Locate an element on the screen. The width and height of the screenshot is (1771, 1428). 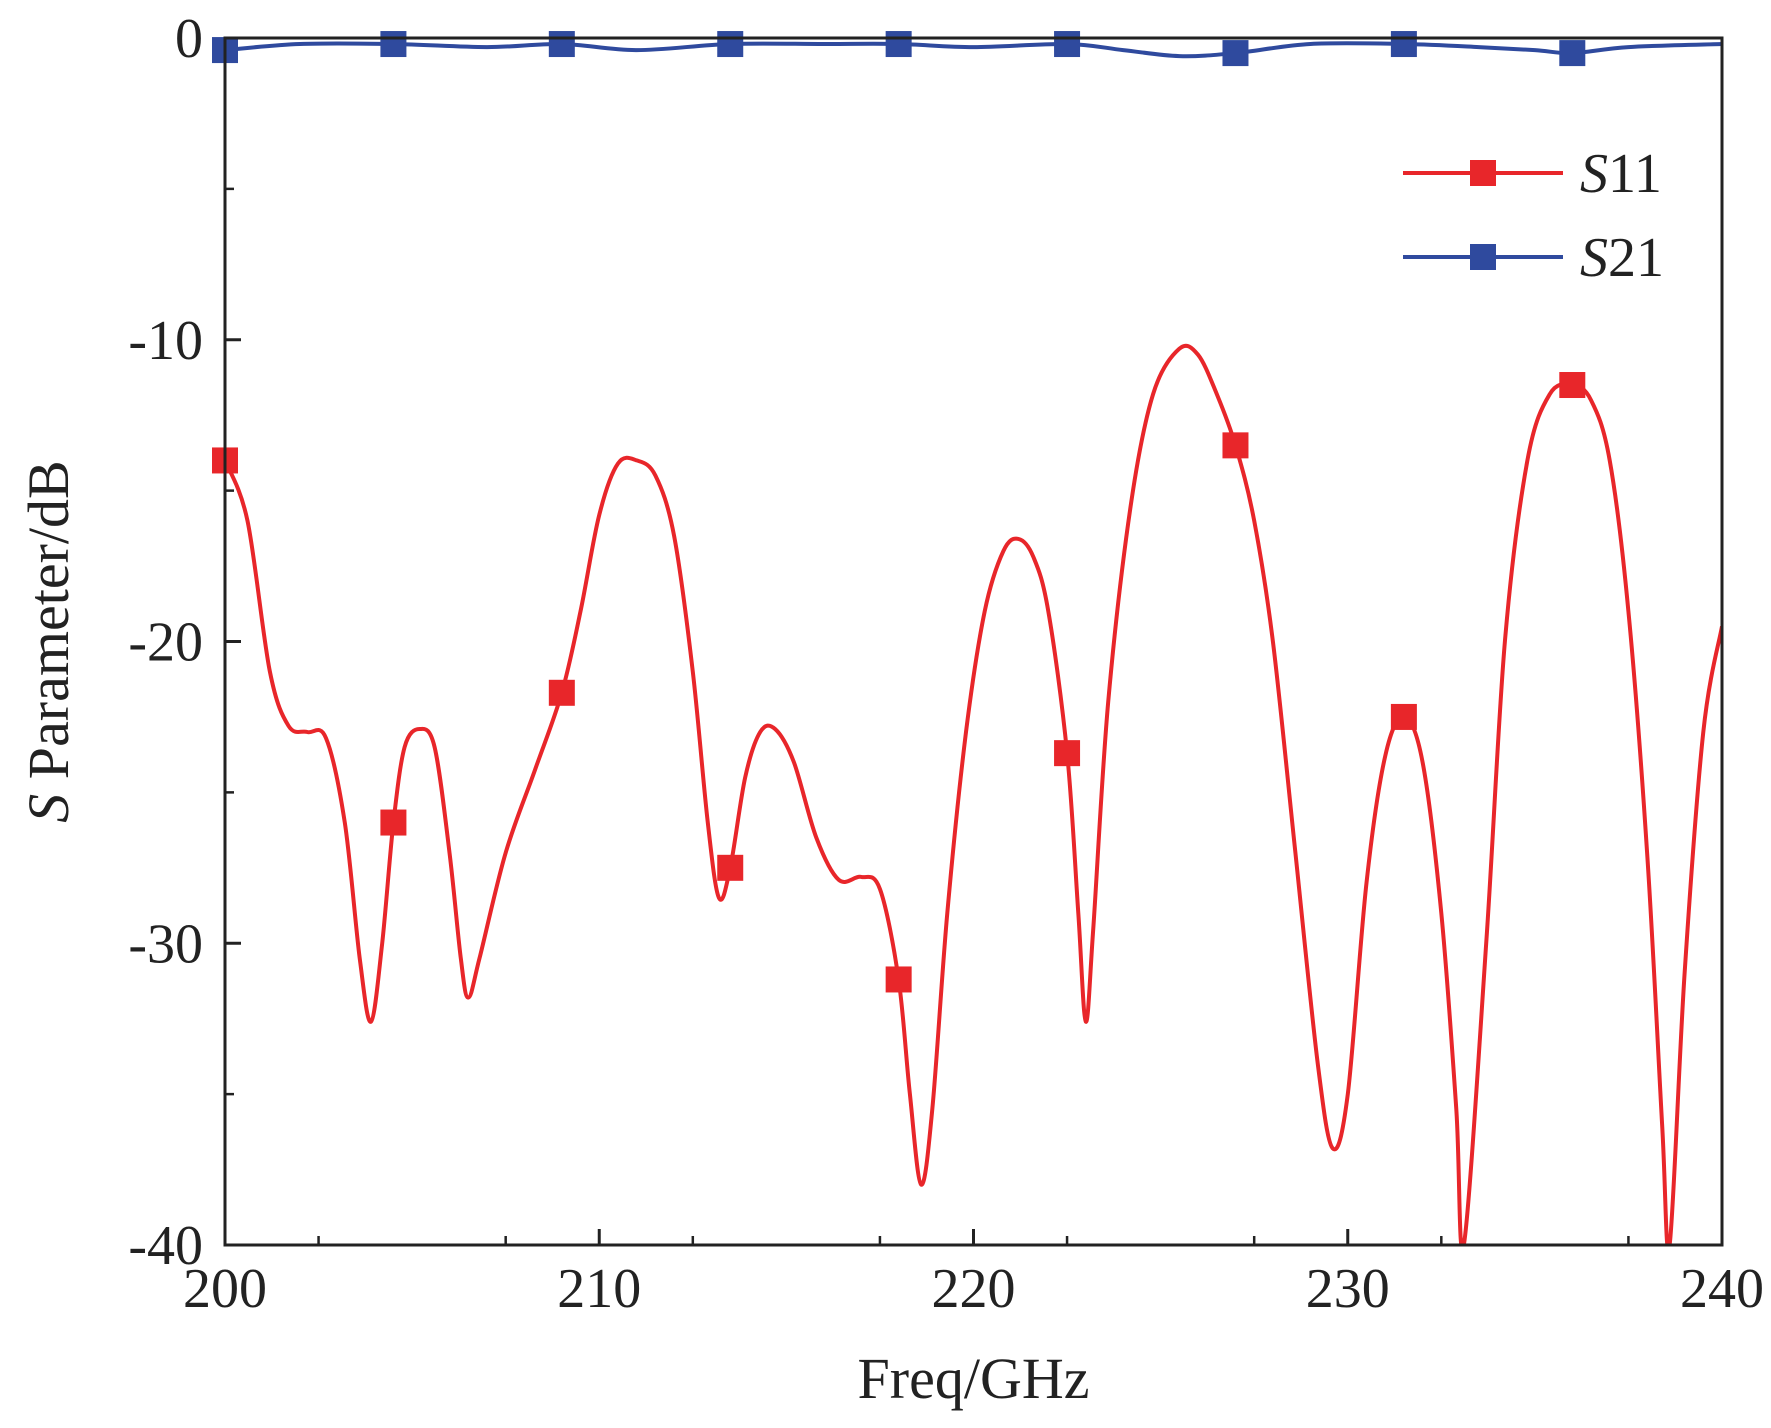
x-tick-label: 230 is located at coordinates (1348, 1289).